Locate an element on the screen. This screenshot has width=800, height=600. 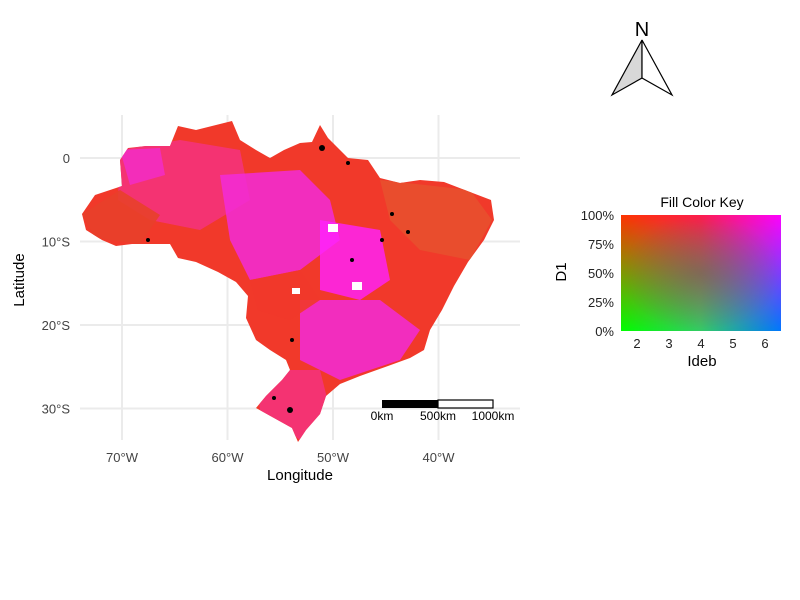
scale-label-1000: 1000km is located at coordinates (493, 416).